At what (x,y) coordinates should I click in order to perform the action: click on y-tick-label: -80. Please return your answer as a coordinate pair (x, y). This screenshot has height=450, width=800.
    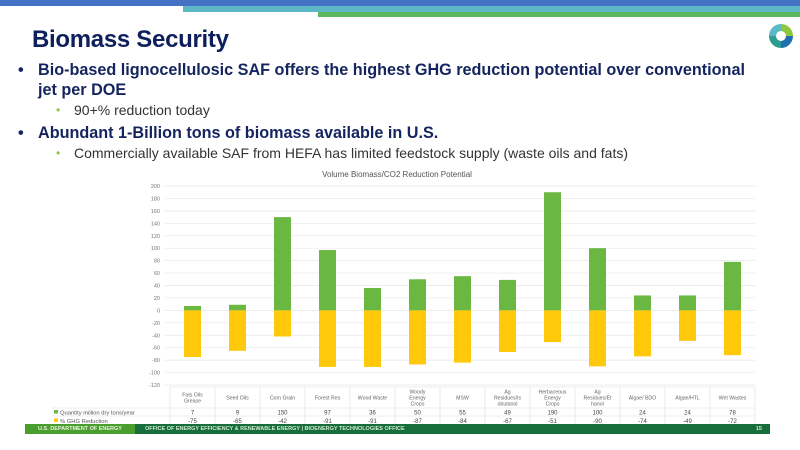
    Looking at the image, I should click on (156, 361).